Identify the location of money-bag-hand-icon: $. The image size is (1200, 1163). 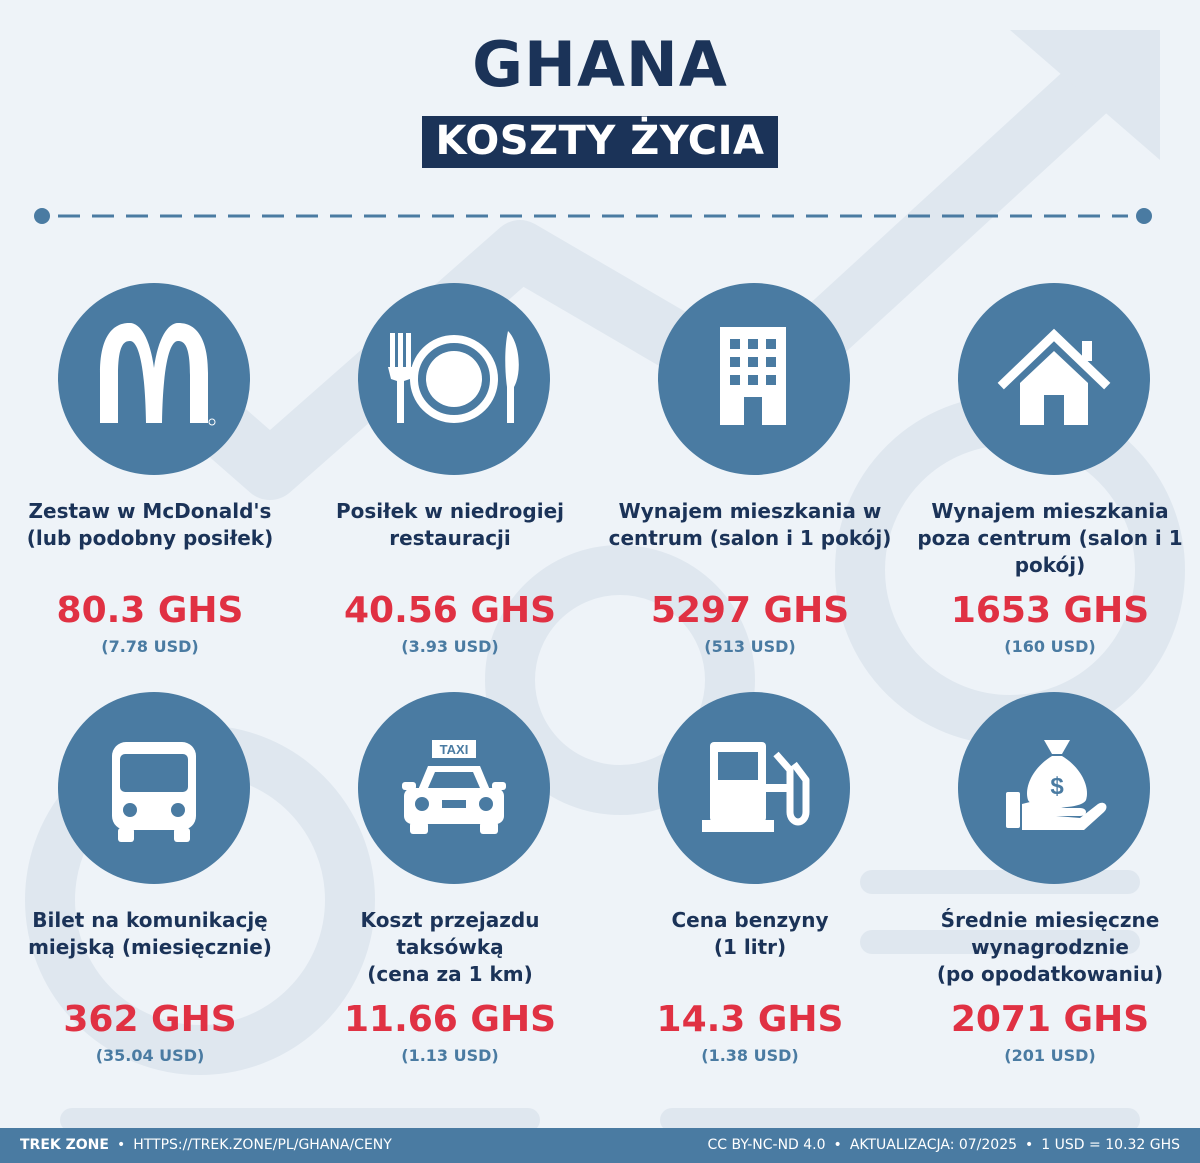
(1054, 788).